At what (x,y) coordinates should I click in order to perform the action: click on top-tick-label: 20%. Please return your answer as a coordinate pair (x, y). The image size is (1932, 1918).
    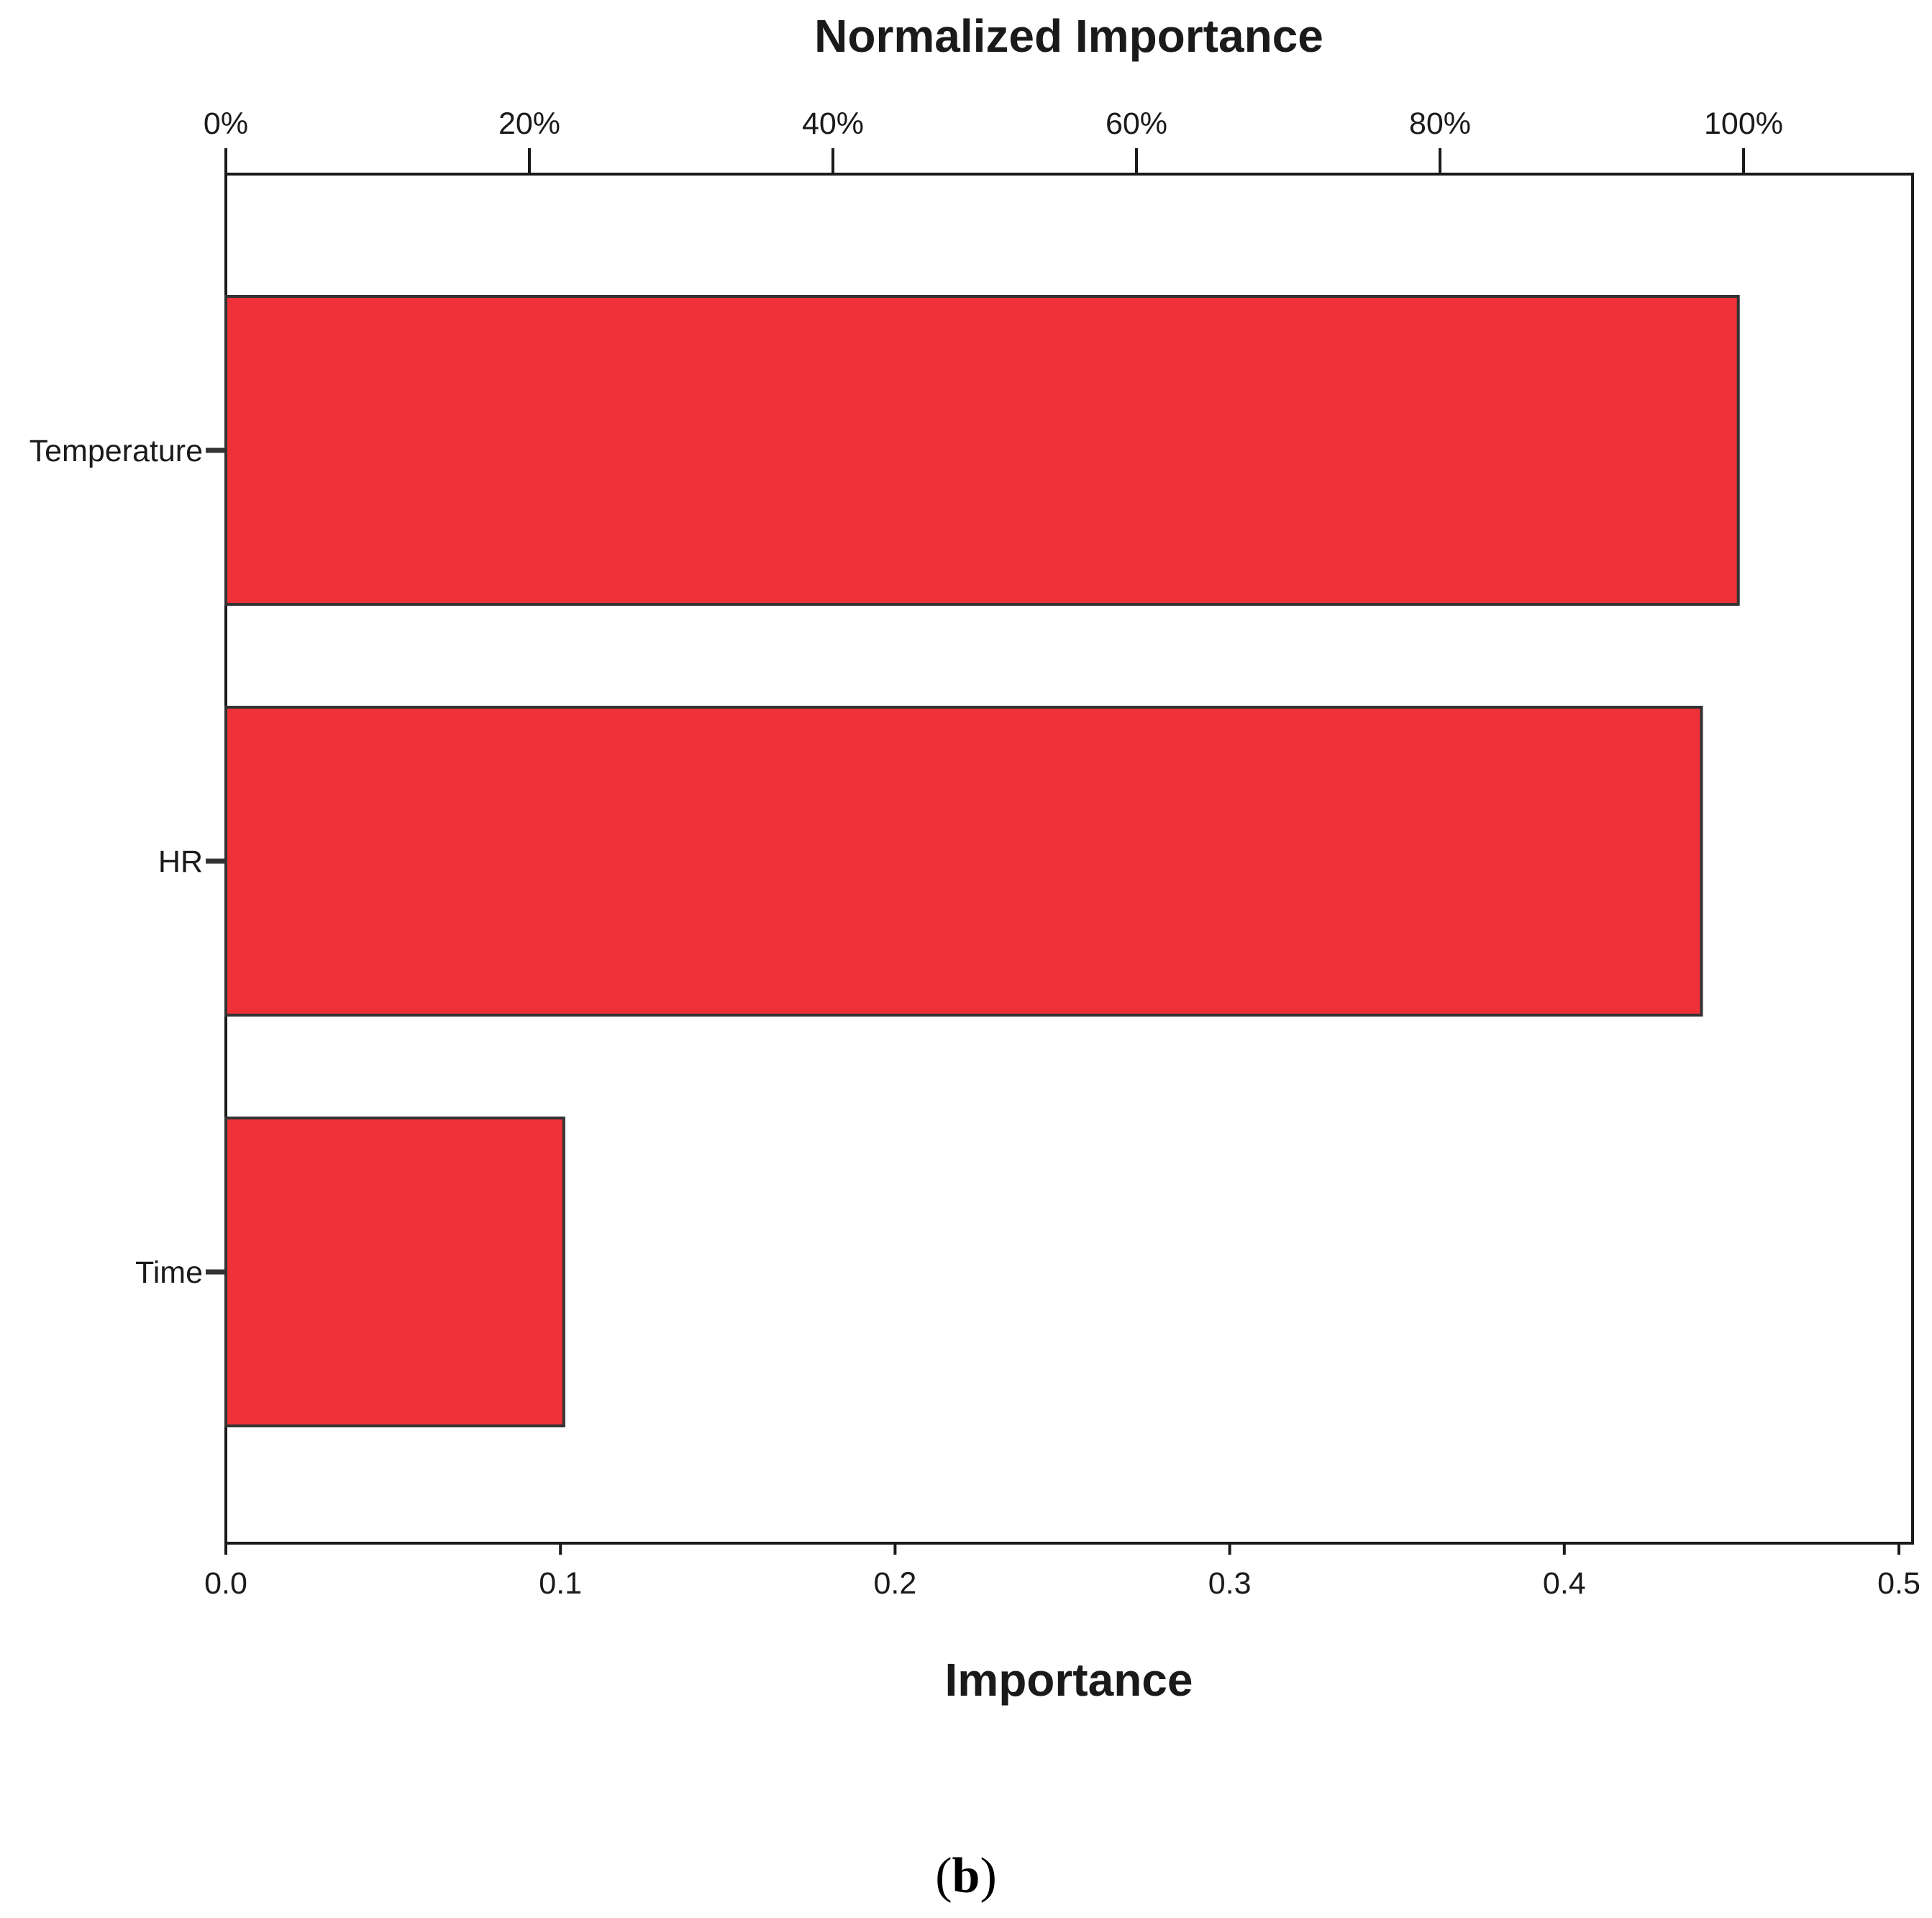
    Looking at the image, I should click on (529, 123).